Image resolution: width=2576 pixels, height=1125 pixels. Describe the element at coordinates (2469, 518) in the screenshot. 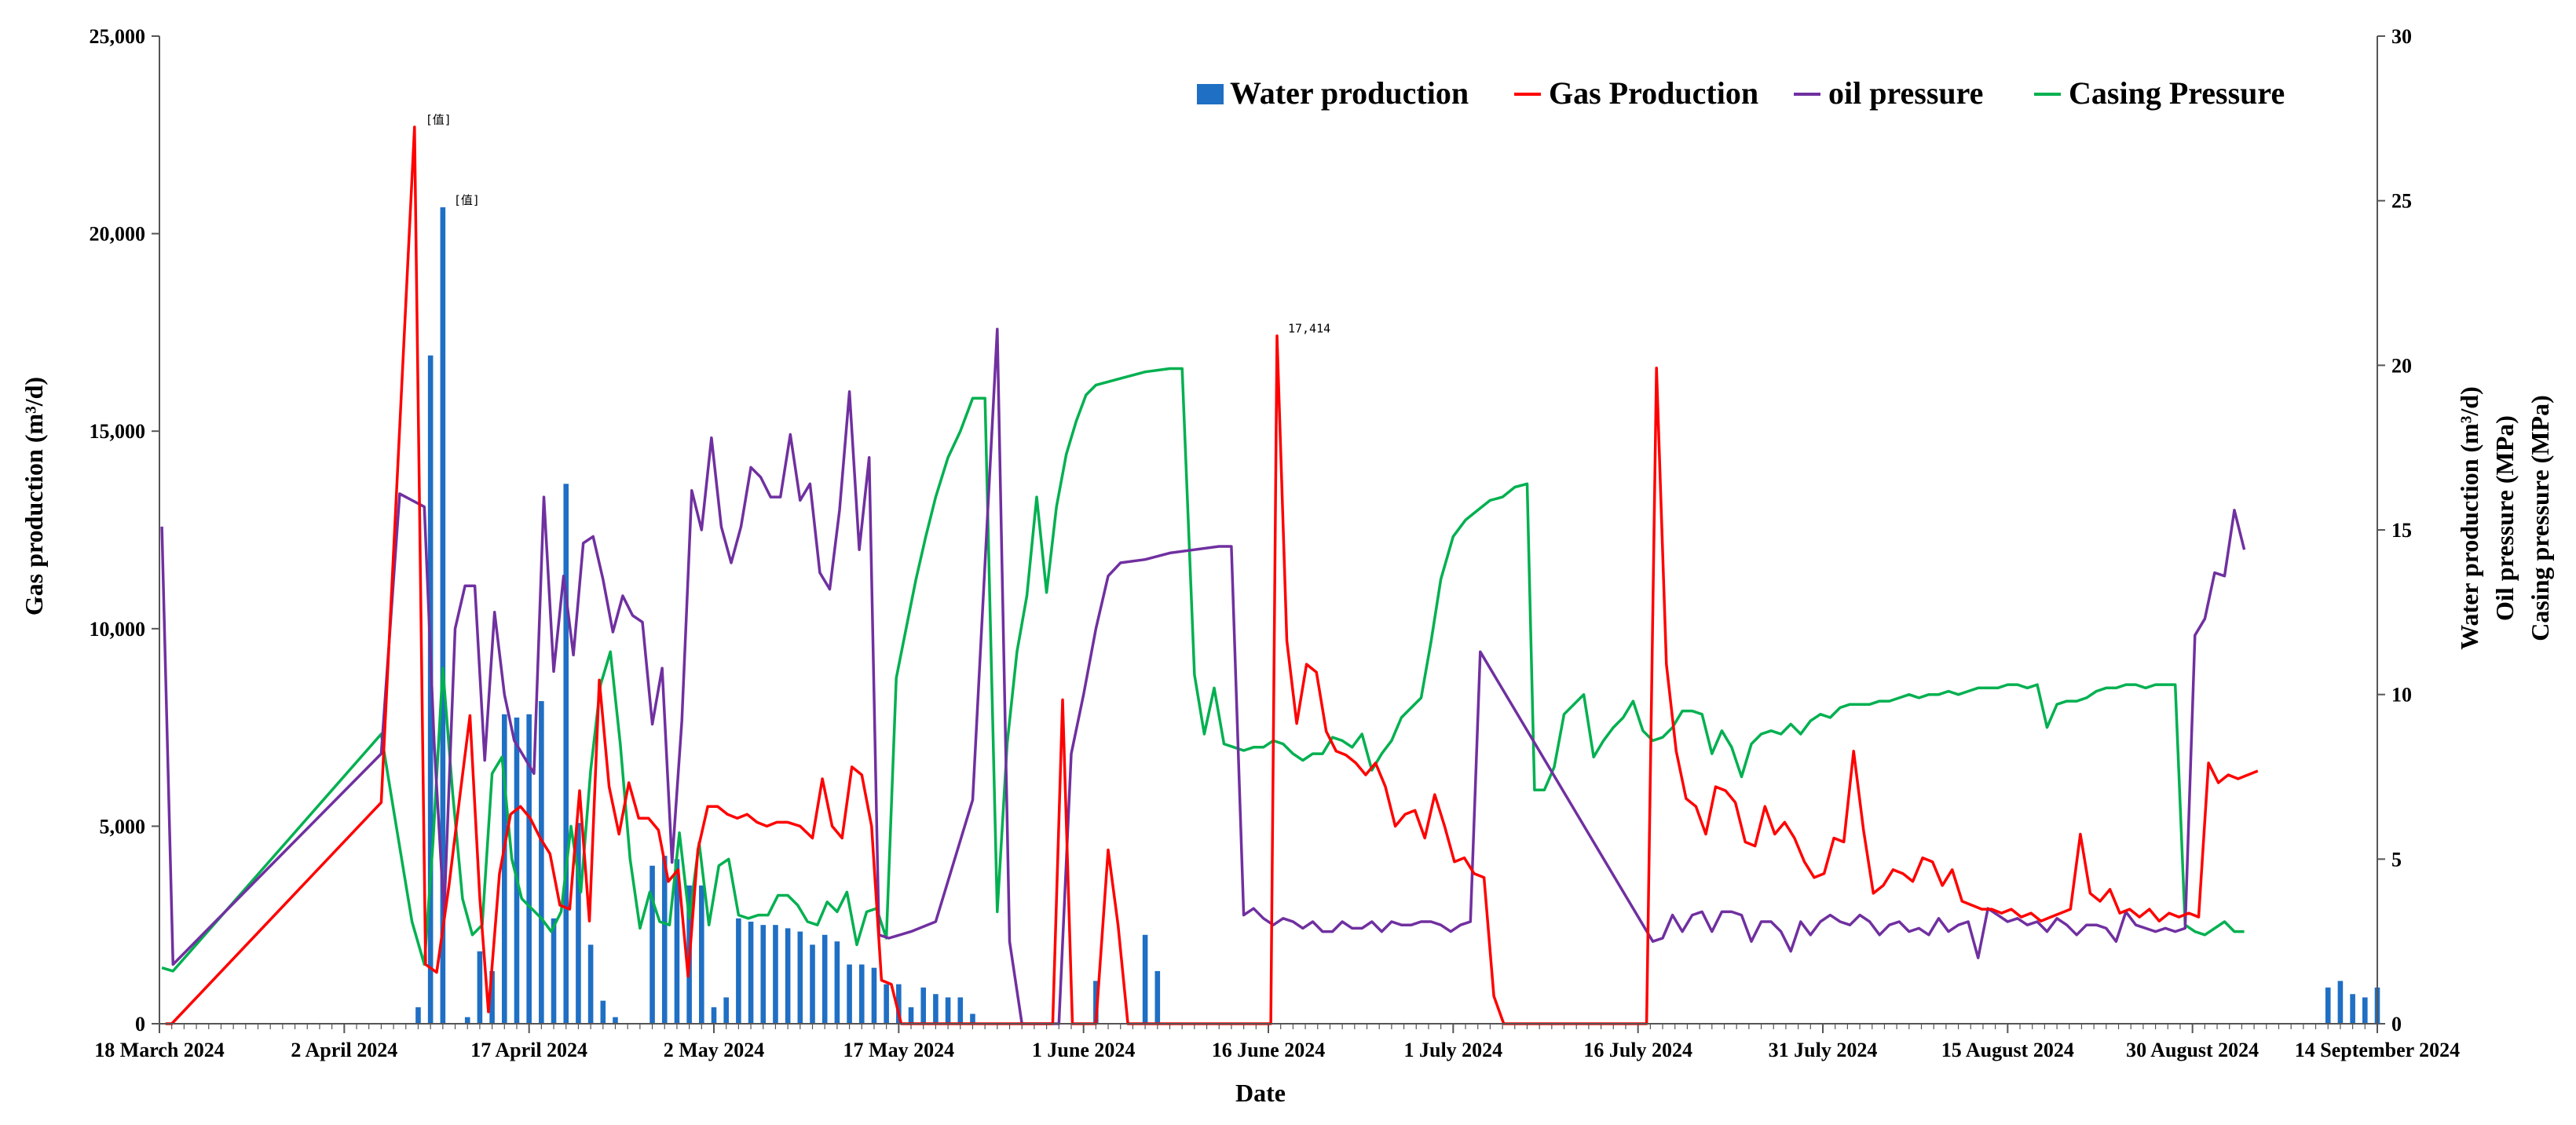

I see `right-axis-title-water: Water production (m³/d)` at that location.